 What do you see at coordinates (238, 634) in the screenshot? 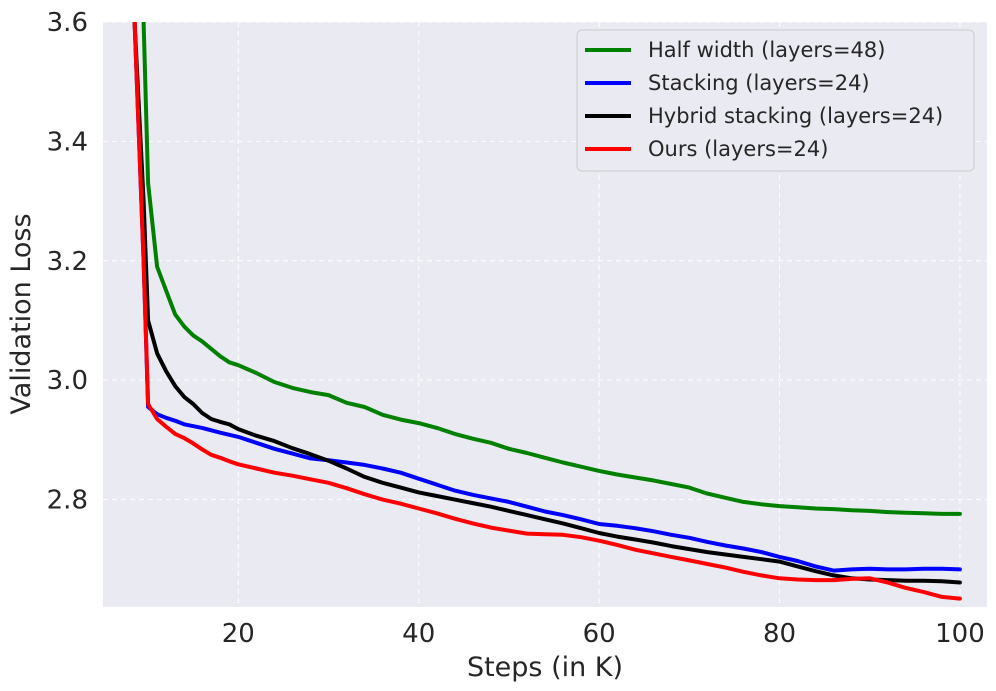
I see `x-tick-label: 20` at bounding box center [238, 634].